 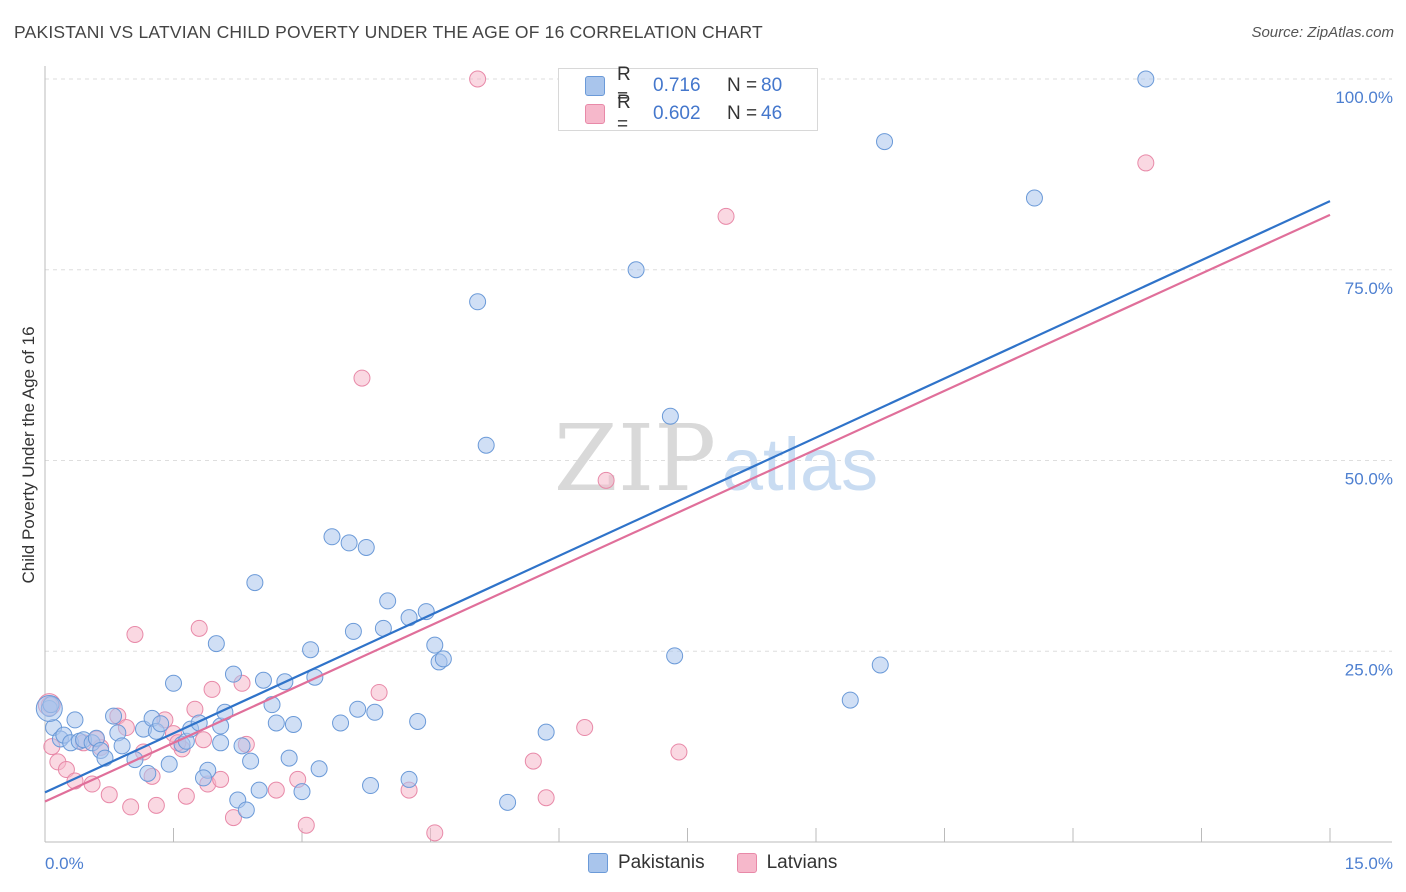 I want to click on y-axis-label: Child Poverty Under the Age of 16, so click(x=28, y=454).